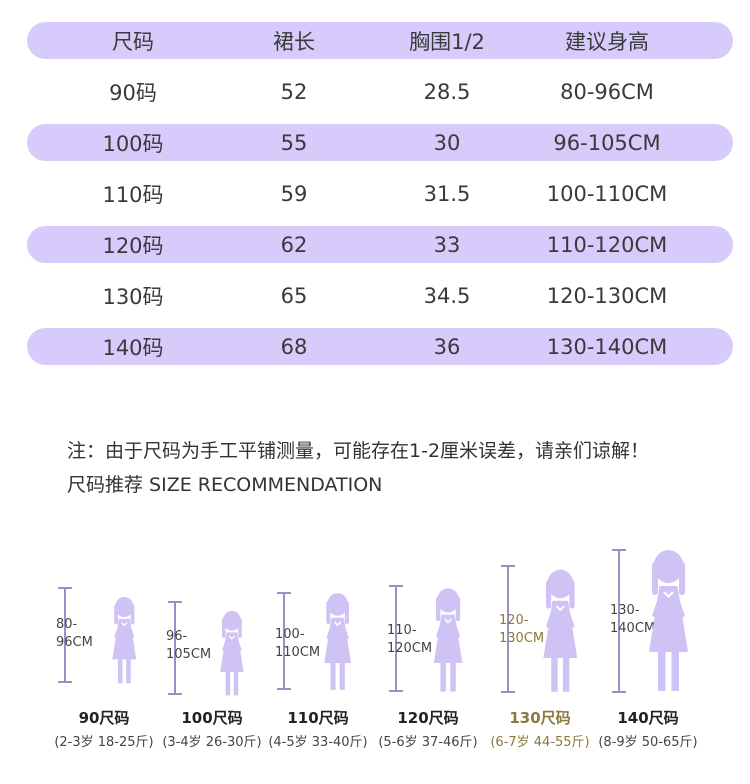 The height and width of the screenshot is (784, 750). I want to click on height-range-label: 80- 96CM, so click(74, 634).